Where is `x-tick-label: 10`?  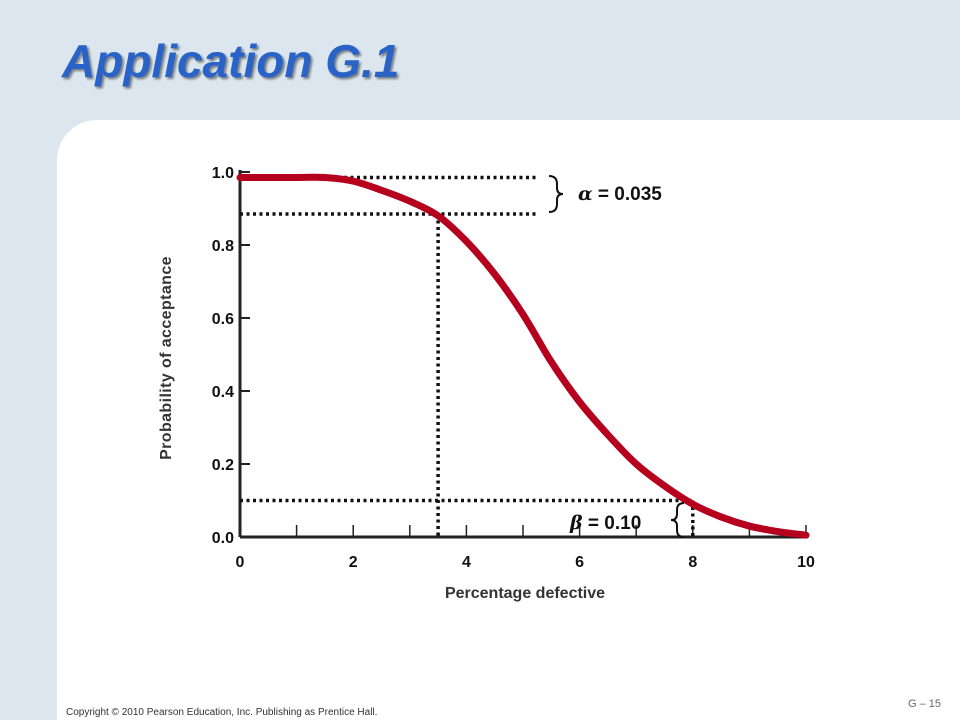 x-tick-label: 10 is located at coordinates (806, 562).